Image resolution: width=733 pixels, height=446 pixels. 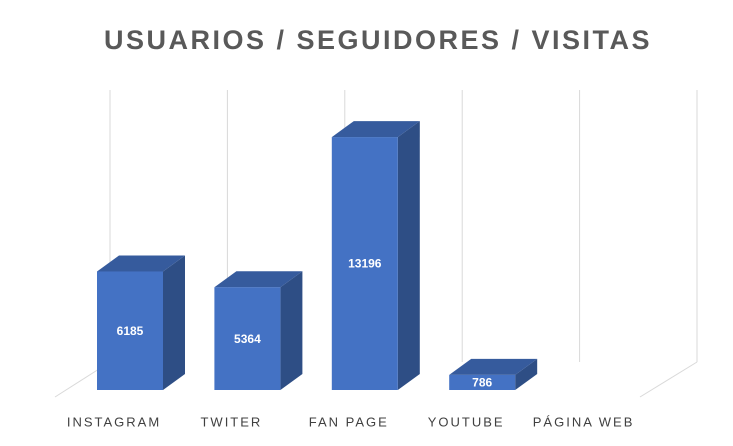 I want to click on value-label: 5364, so click(x=247, y=339).